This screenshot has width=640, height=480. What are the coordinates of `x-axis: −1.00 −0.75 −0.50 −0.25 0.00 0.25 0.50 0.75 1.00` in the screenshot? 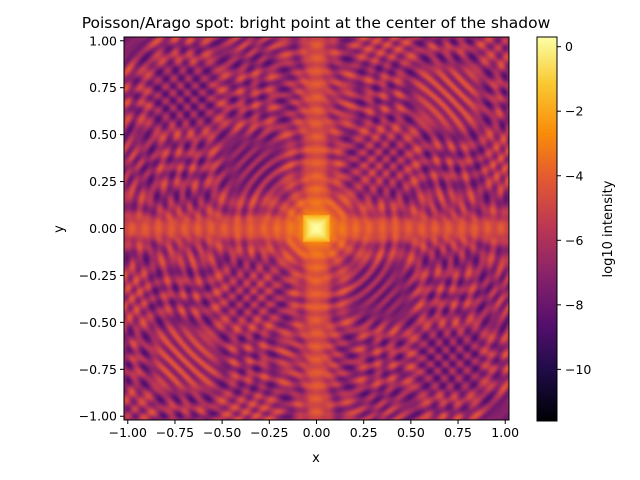 It's located at (314, 430).